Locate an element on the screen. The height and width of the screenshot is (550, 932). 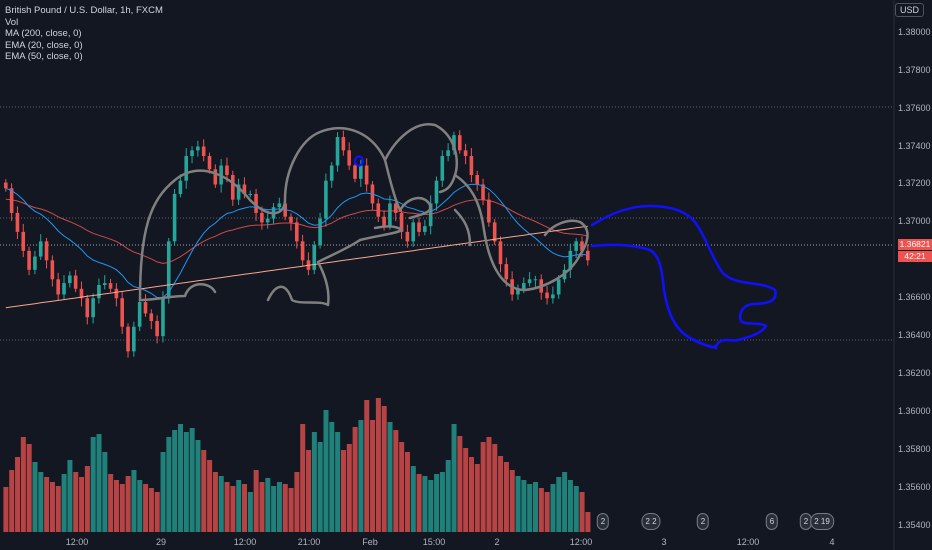
currency-button: USD is located at coordinates (909, 10).